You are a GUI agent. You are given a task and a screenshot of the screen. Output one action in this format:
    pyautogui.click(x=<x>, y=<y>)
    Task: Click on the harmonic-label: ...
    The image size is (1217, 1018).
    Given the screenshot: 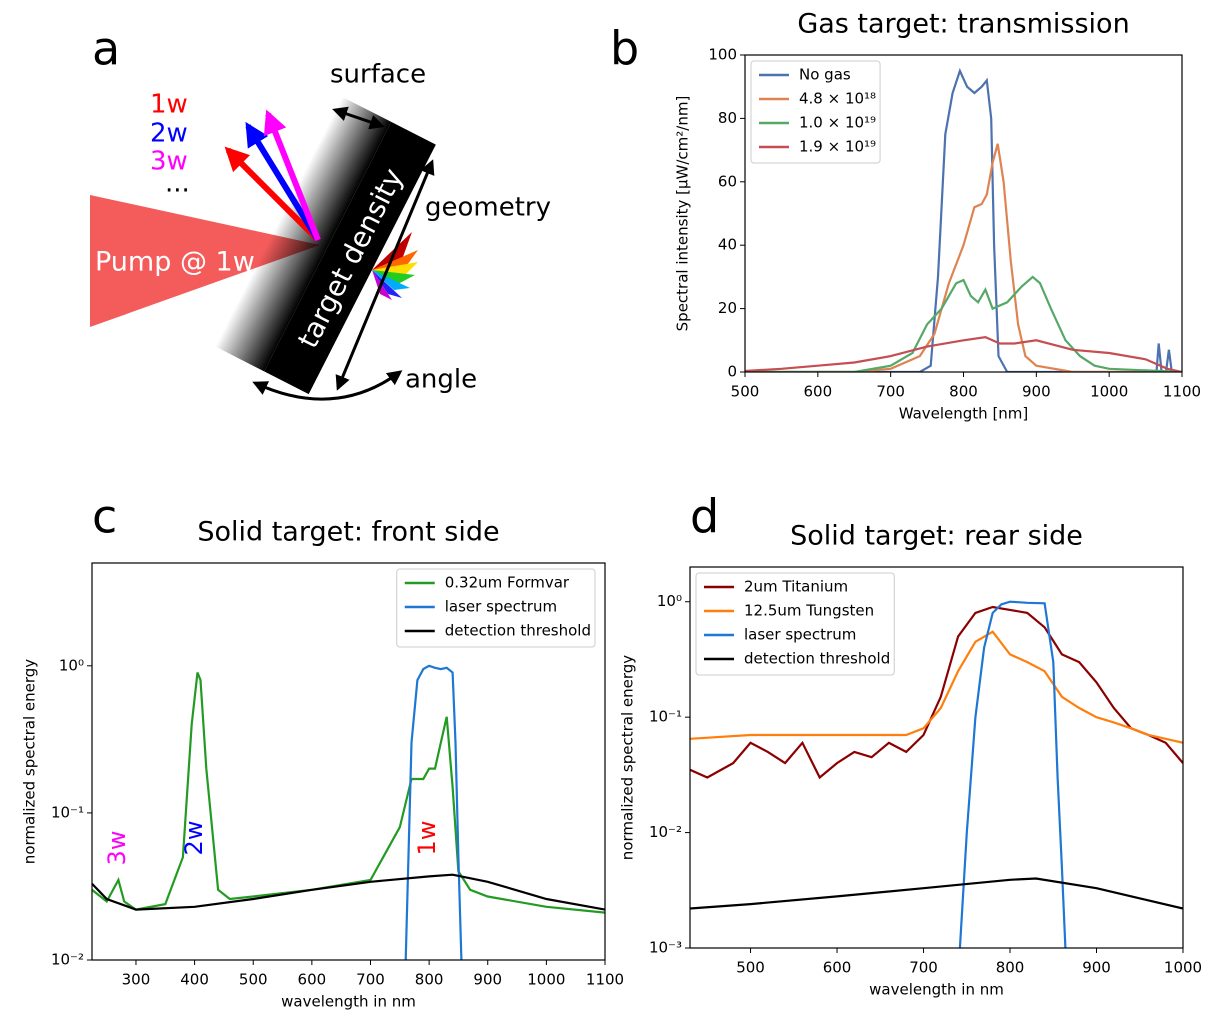 What is the action you would take?
    pyautogui.click(x=177, y=184)
    